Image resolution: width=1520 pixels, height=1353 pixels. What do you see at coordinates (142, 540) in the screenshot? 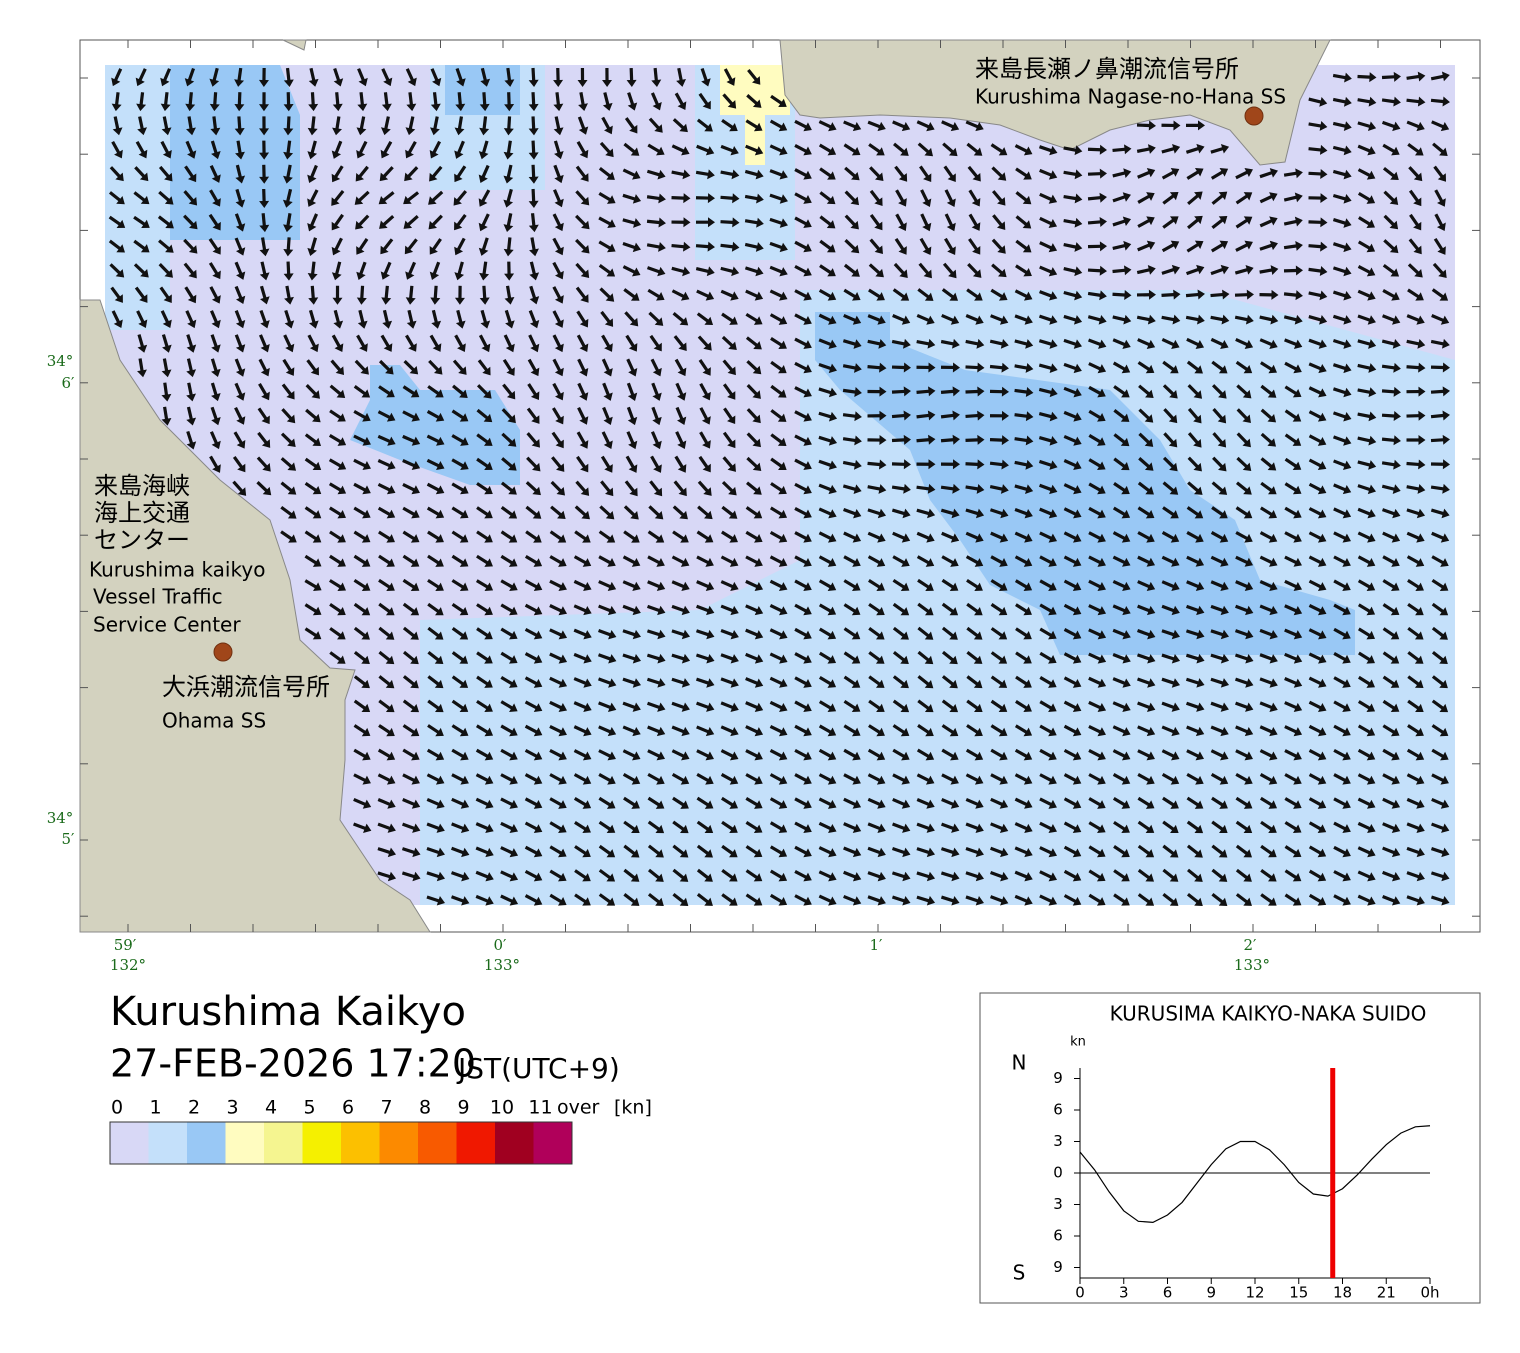
I see `center-label: センター` at bounding box center [142, 540].